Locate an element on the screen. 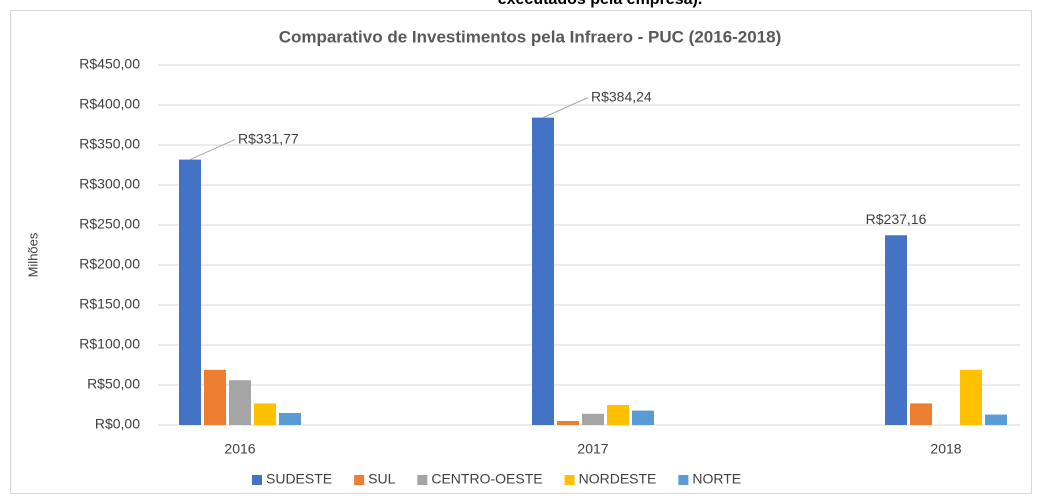  y-tick-label: R$350,00 is located at coordinates (109, 144).